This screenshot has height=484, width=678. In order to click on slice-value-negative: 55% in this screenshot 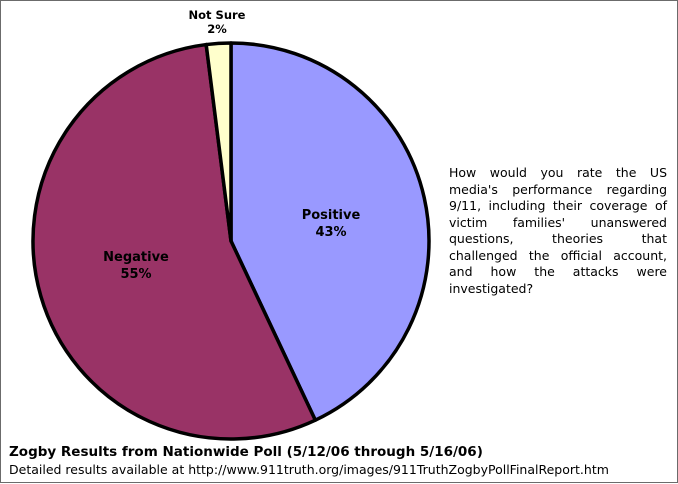, I will do `click(135, 274)`.